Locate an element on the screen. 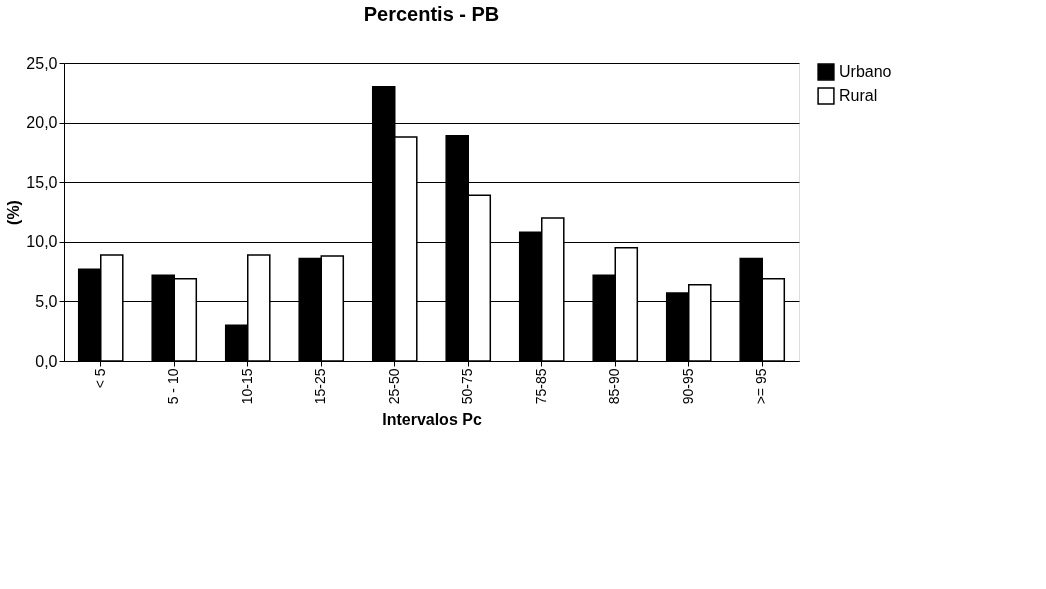  x-tick-label: 50-75 is located at coordinates (467, 386).